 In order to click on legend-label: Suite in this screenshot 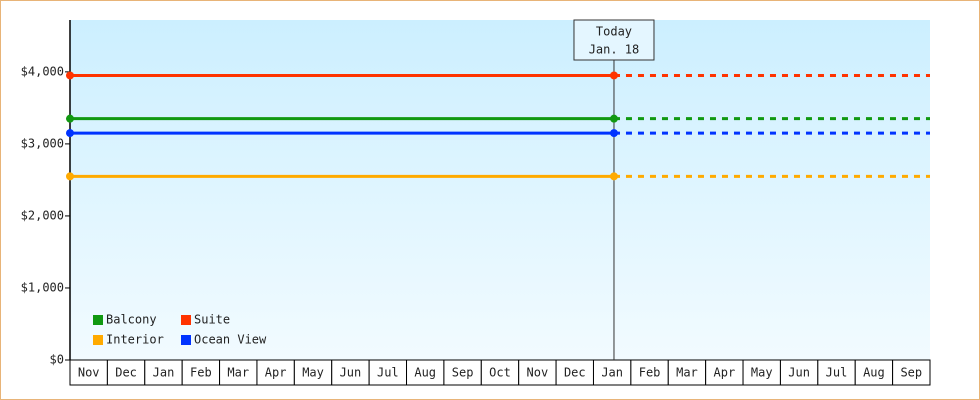, I will do `click(212, 320)`.